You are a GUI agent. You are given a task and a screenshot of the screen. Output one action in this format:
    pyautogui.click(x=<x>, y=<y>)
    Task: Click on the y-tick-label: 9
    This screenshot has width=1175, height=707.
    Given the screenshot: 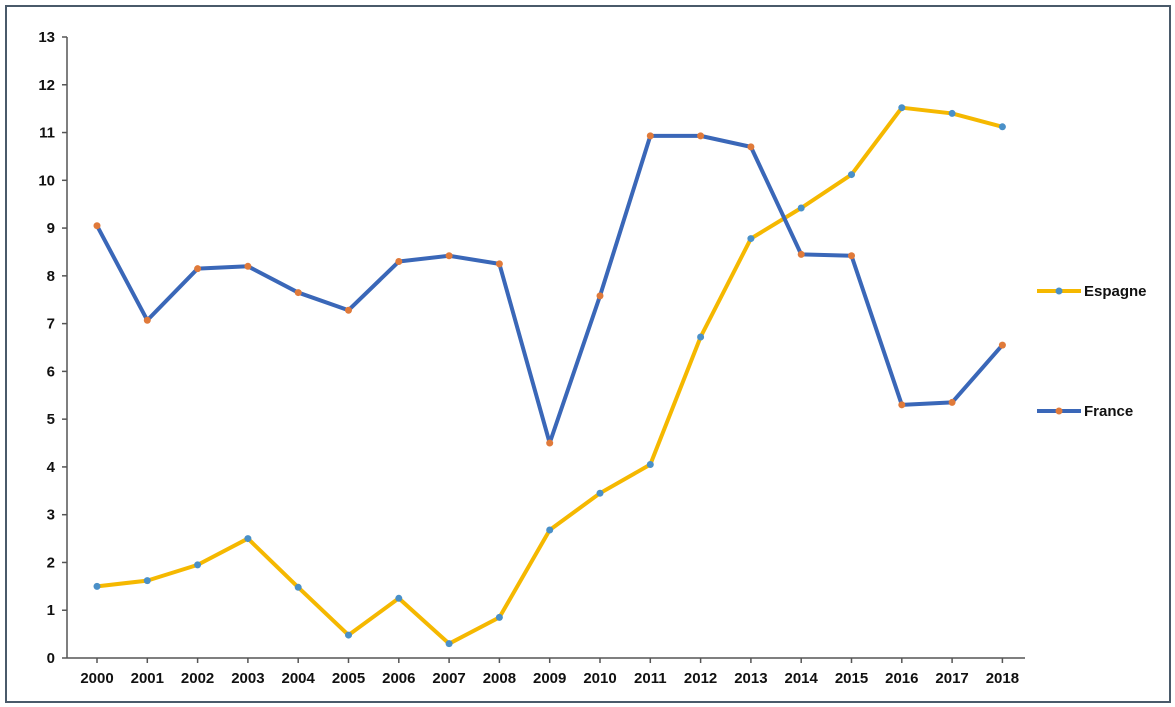 What is the action you would take?
    pyautogui.click(x=51, y=228)
    